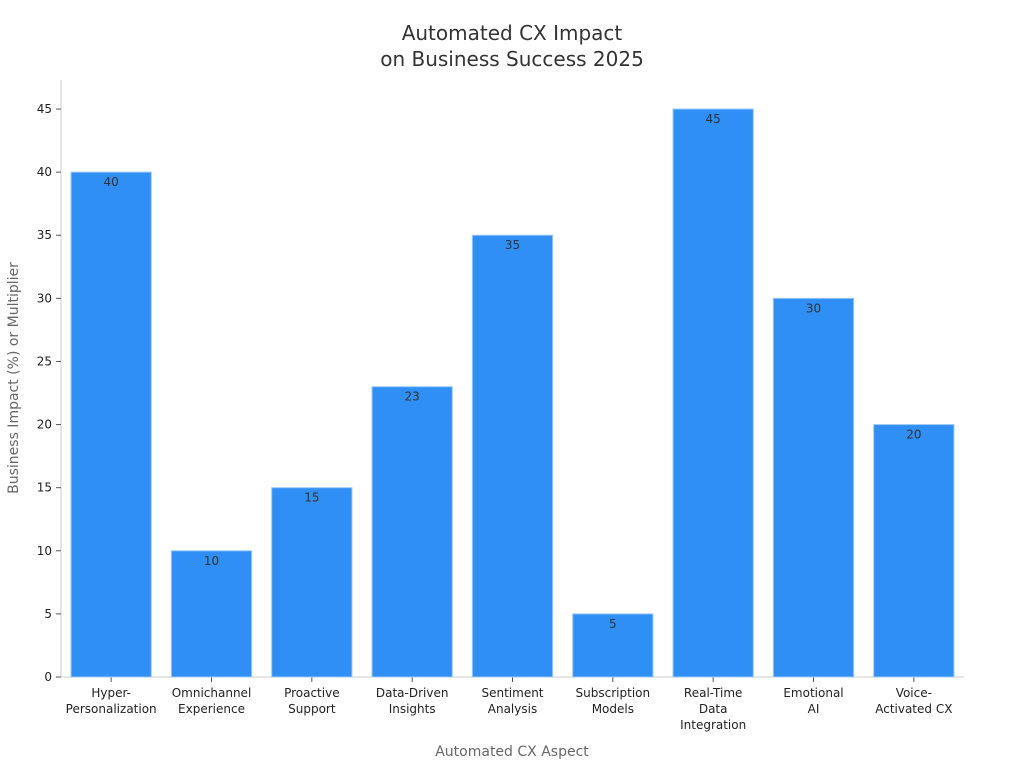 Image resolution: width=1024 pixels, height=768 pixels. What do you see at coordinates (312, 693) in the screenshot?
I see `x-tick-label-line: Proactive` at bounding box center [312, 693].